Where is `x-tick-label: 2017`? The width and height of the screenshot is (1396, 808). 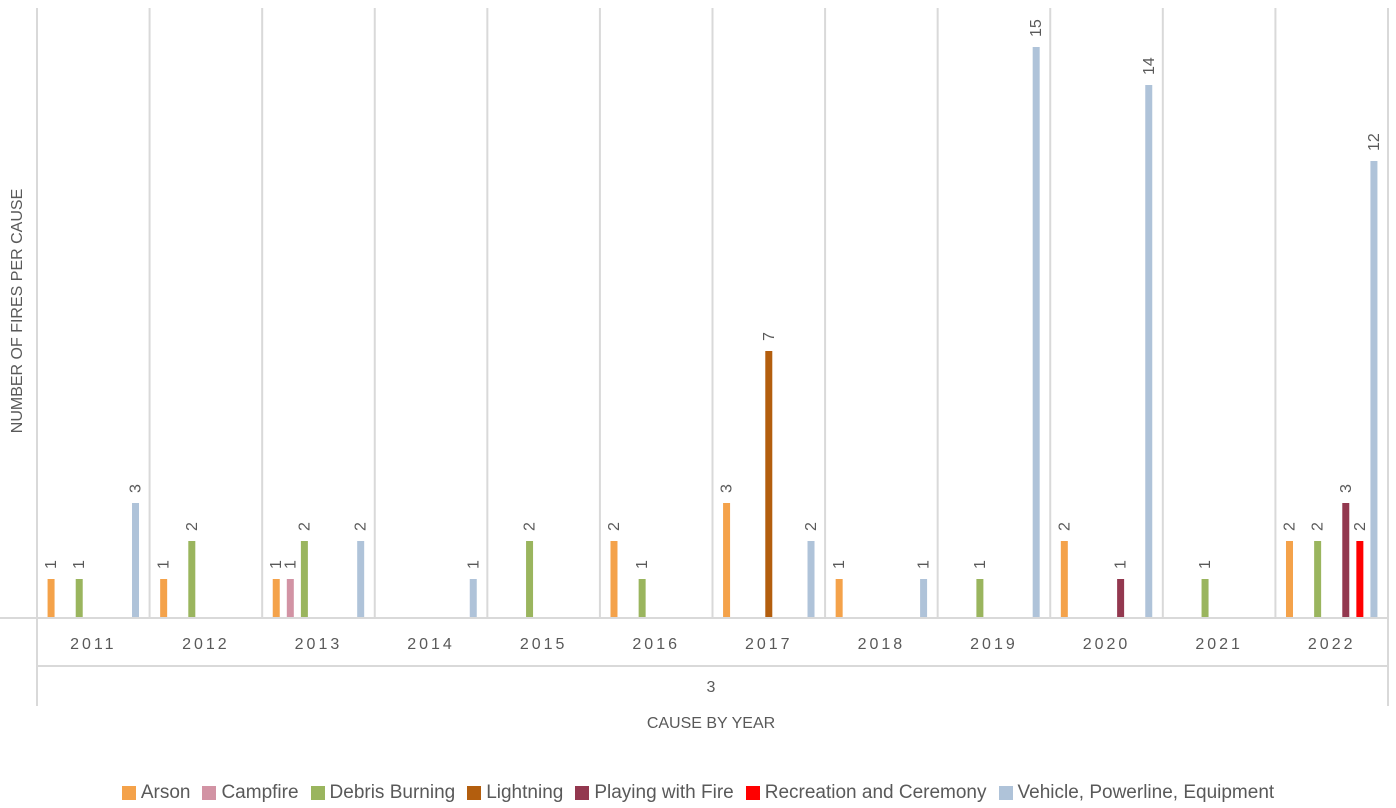
x-tick-label: 2017 is located at coordinates (769, 644).